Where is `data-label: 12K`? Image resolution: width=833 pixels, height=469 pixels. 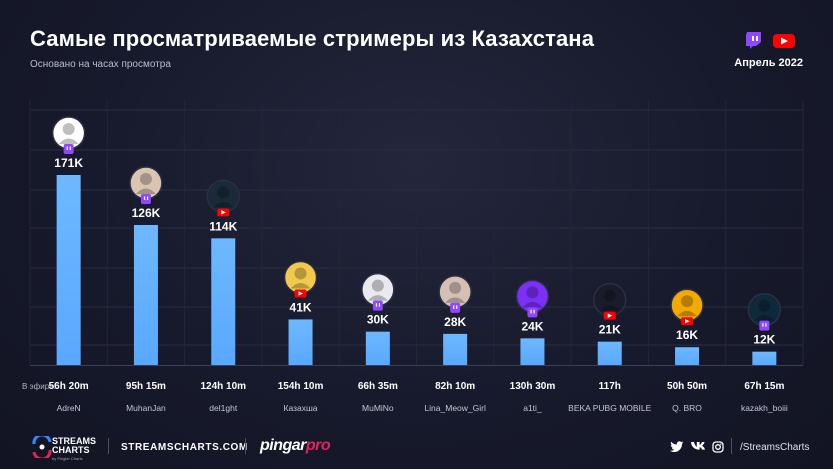 data-label: 12K is located at coordinates (764, 340).